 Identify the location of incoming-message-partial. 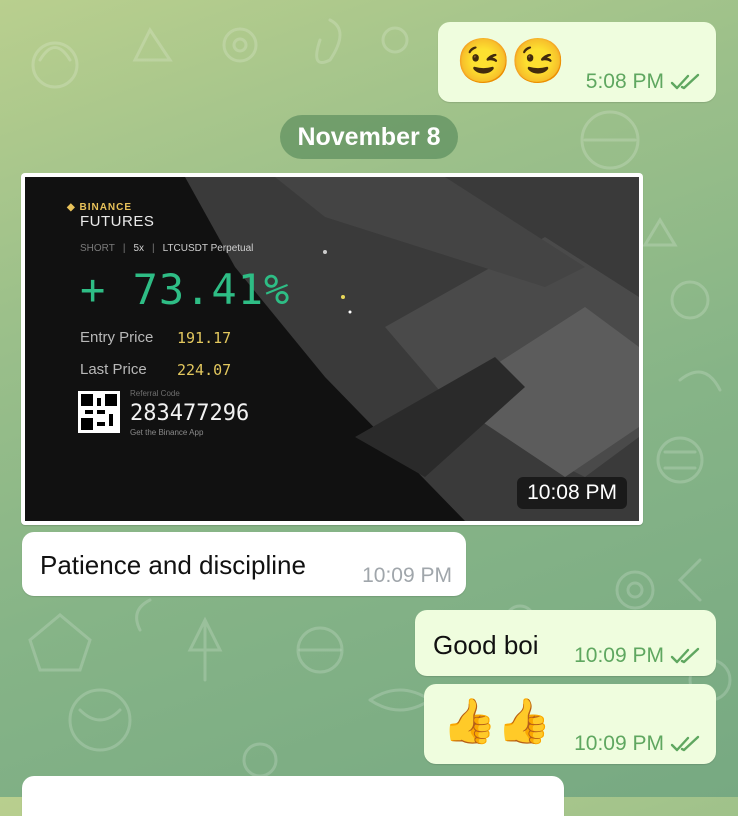
(293, 796).